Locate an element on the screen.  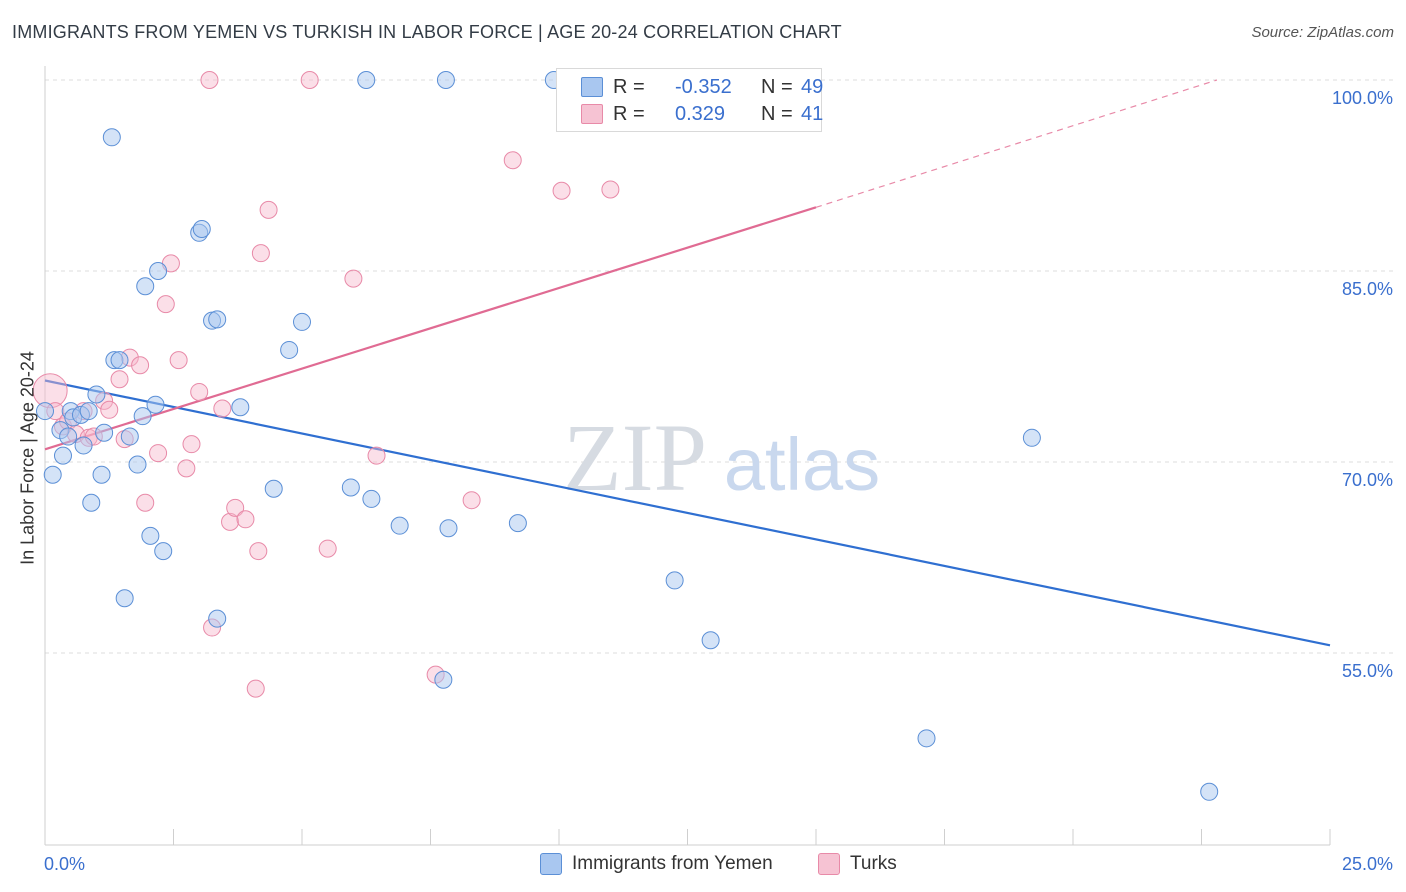
y-tick-label: 55.0% is located at coordinates (1367, 671).